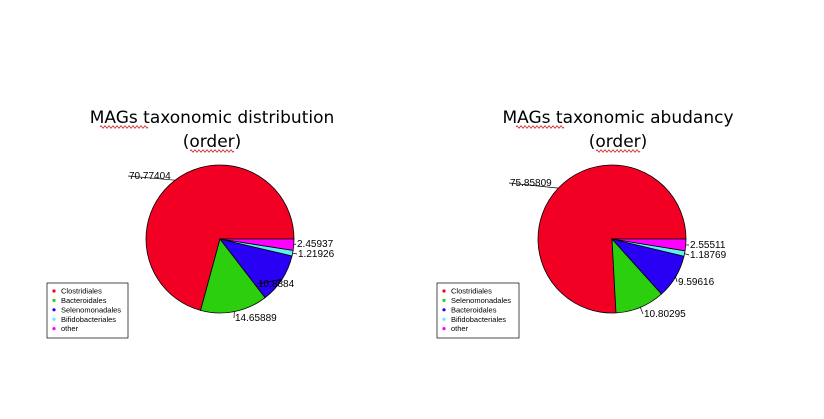 The image size is (824, 419). I want to click on slice-value-label: 9.59616, so click(696, 282).